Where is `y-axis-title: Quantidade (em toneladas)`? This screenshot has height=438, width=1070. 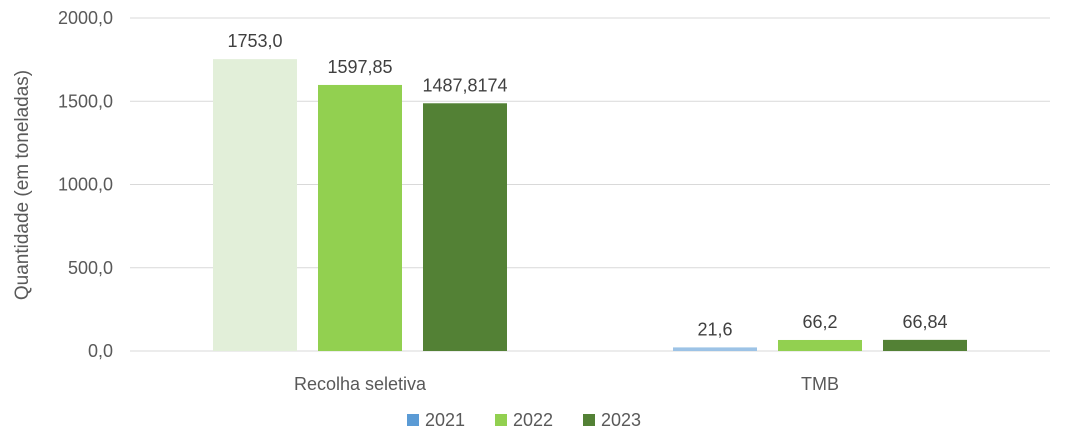 y-axis-title: Quantidade (em toneladas) is located at coordinates (22, 185).